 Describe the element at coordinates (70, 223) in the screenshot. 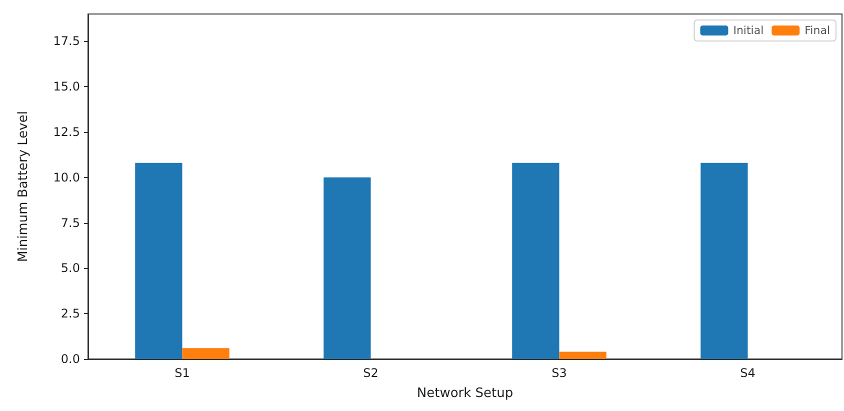

I see `y-tick-label: 7.5` at that location.